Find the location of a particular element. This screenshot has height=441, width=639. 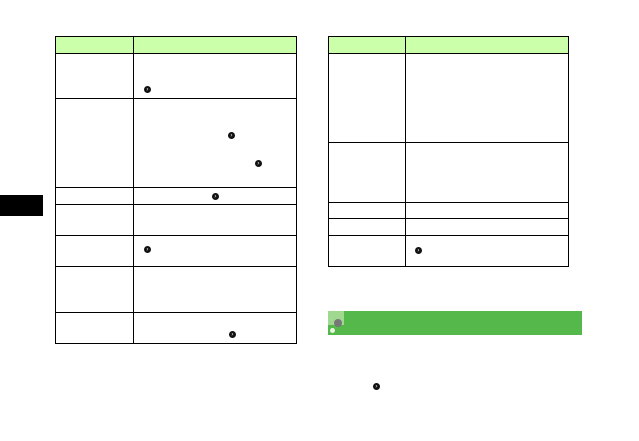

section-bar is located at coordinates (455, 323).